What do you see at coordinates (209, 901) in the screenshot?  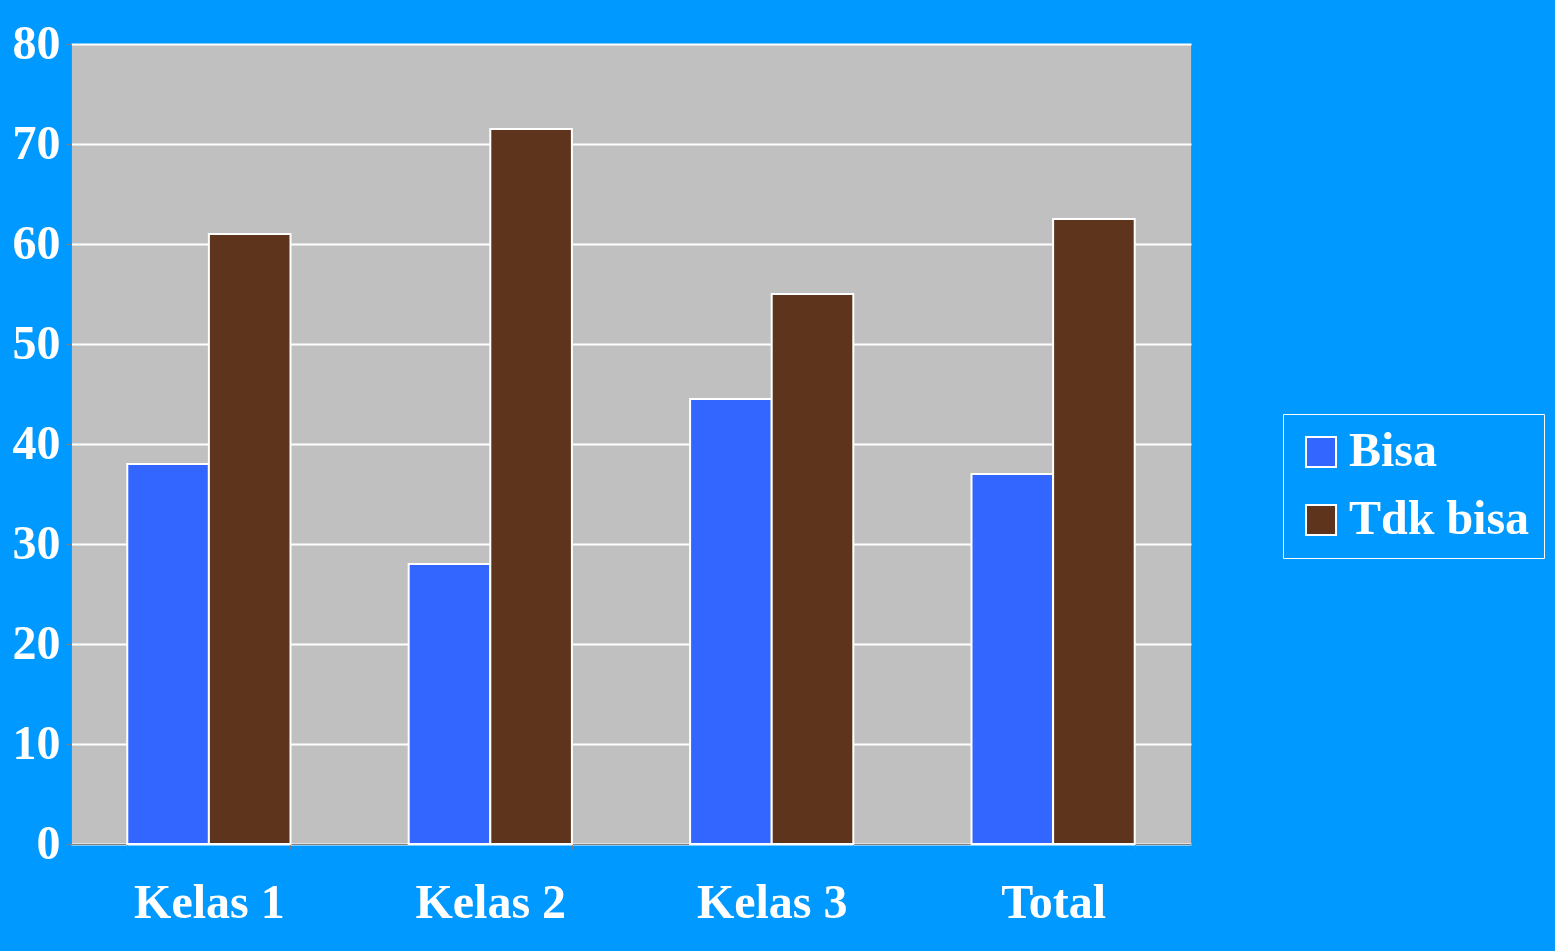 I see `x-tick-label: Kelas 1` at bounding box center [209, 901].